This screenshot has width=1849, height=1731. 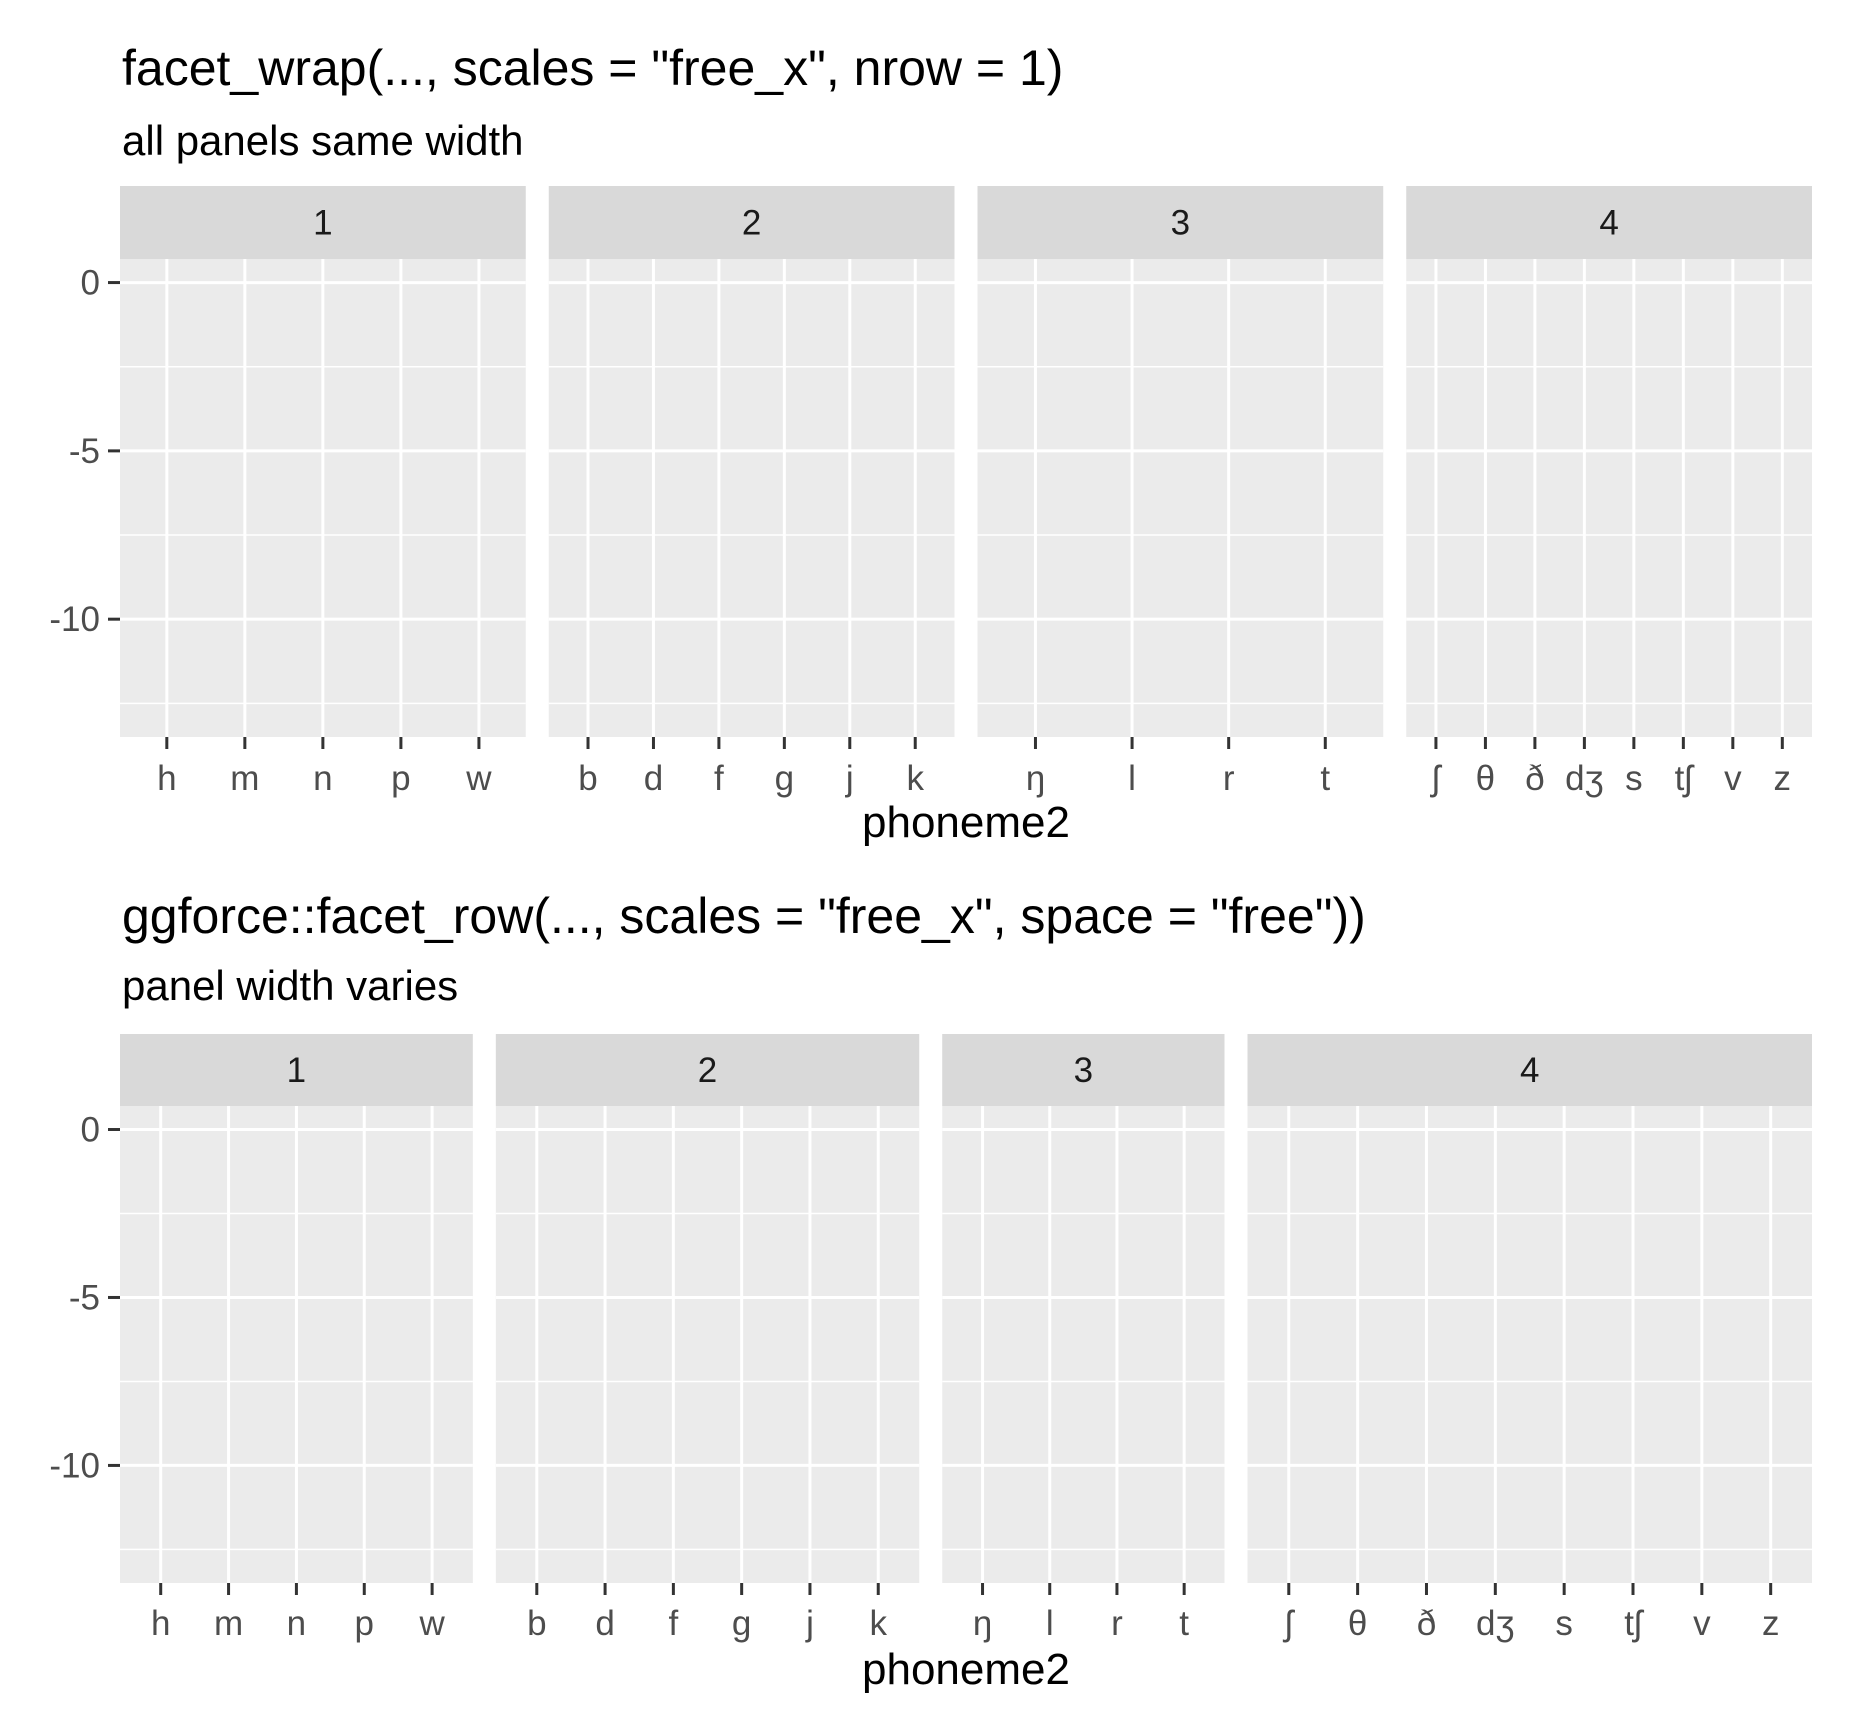 What do you see at coordinates (290, 985) in the screenshot?
I see `chart-subtitle: panel width varies` at bounding box center [290, 985].